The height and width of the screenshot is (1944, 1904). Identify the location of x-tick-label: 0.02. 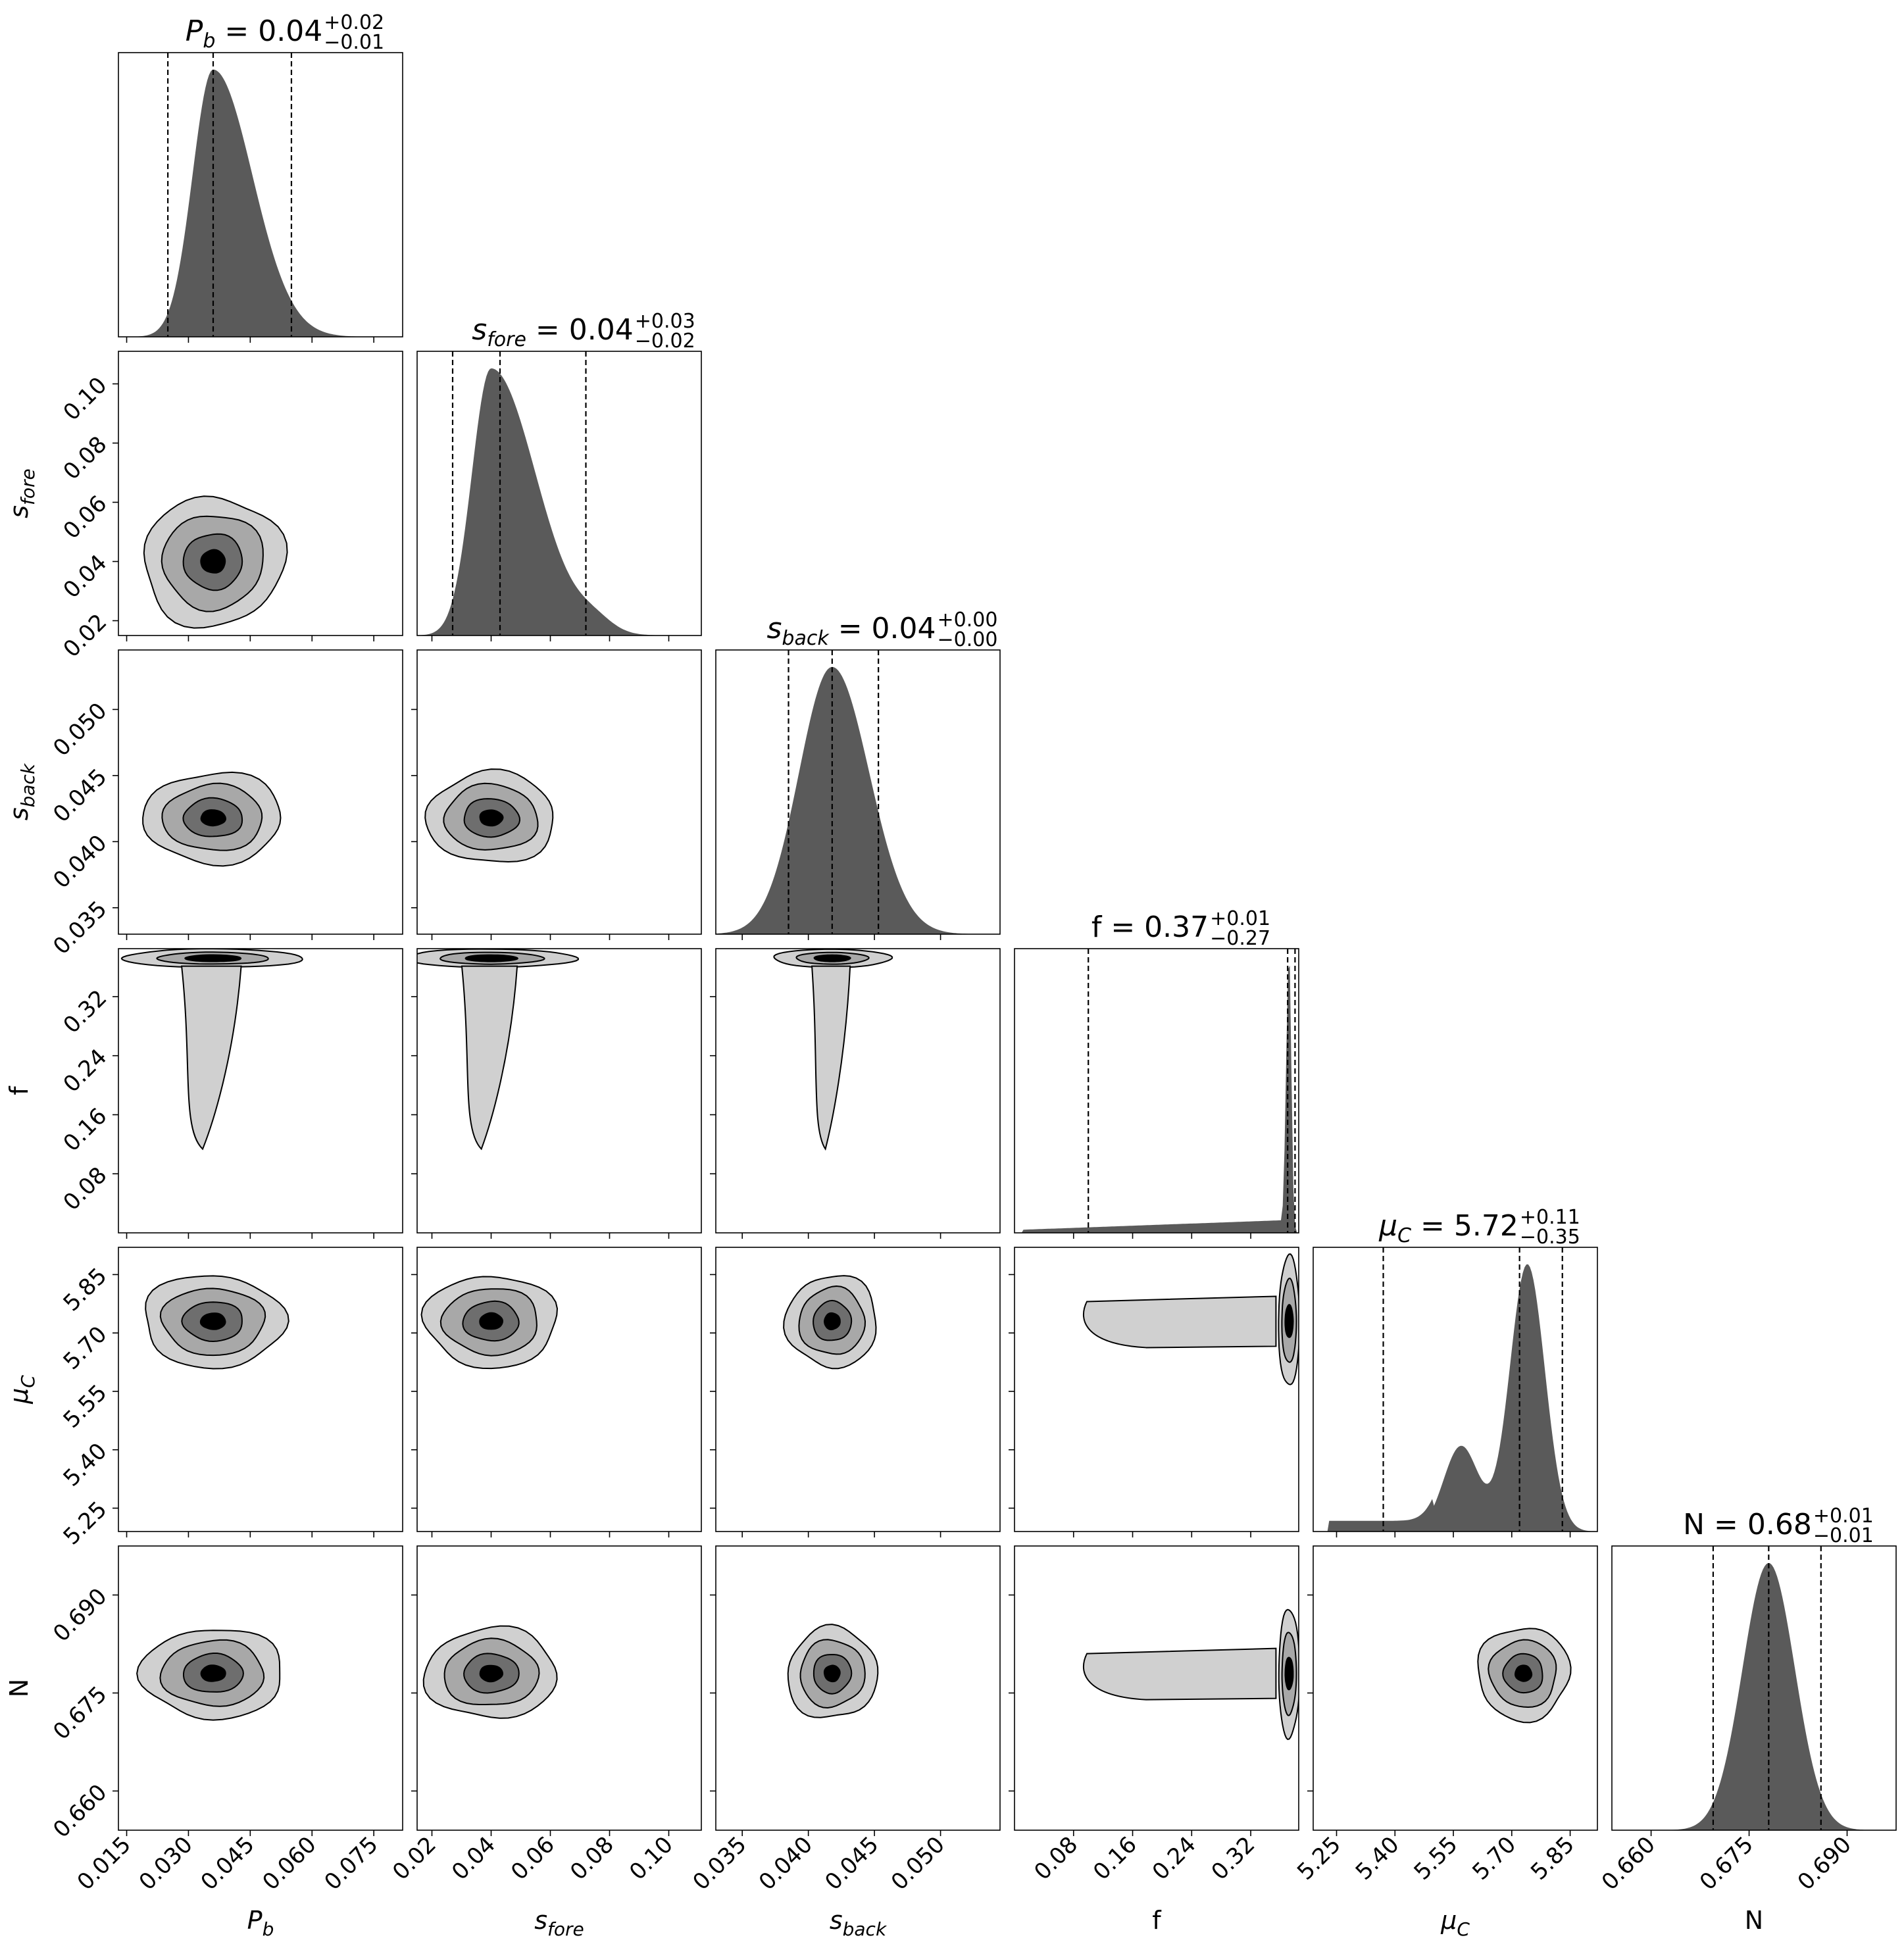
(414, 1858).